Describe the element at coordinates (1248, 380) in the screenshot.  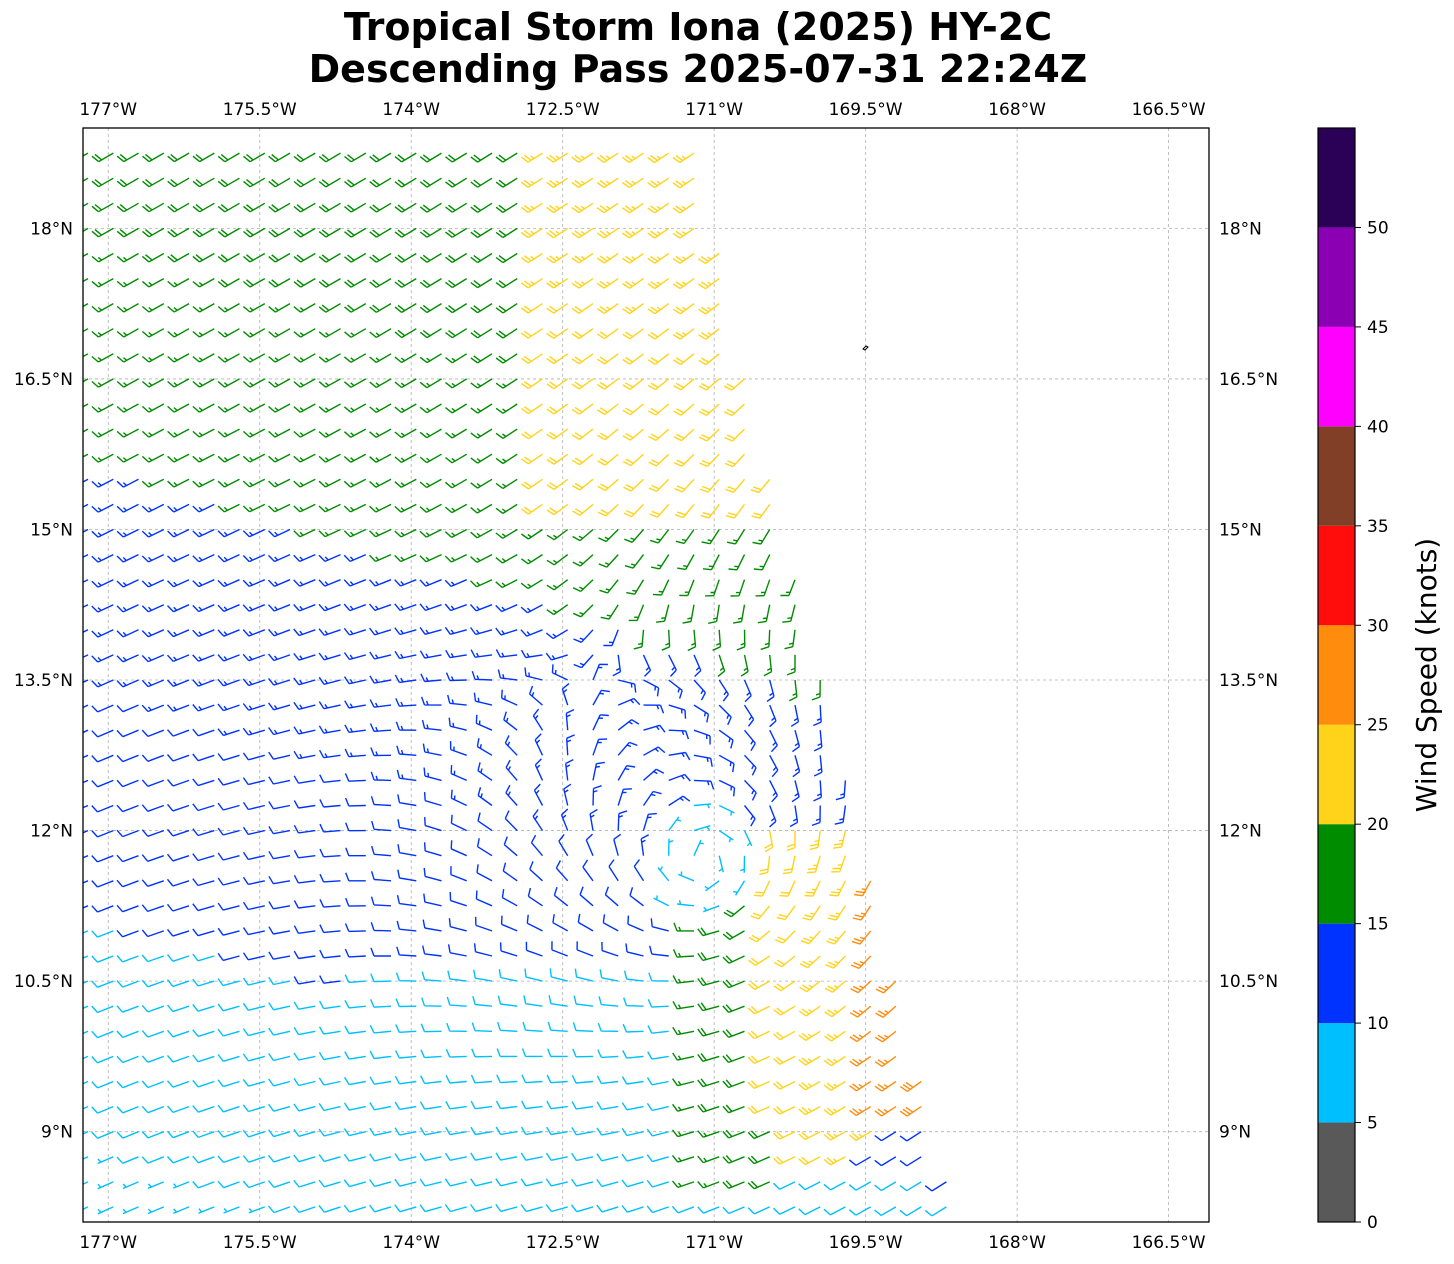
I see `y-tick-label-right: 16.5°N` at that location.